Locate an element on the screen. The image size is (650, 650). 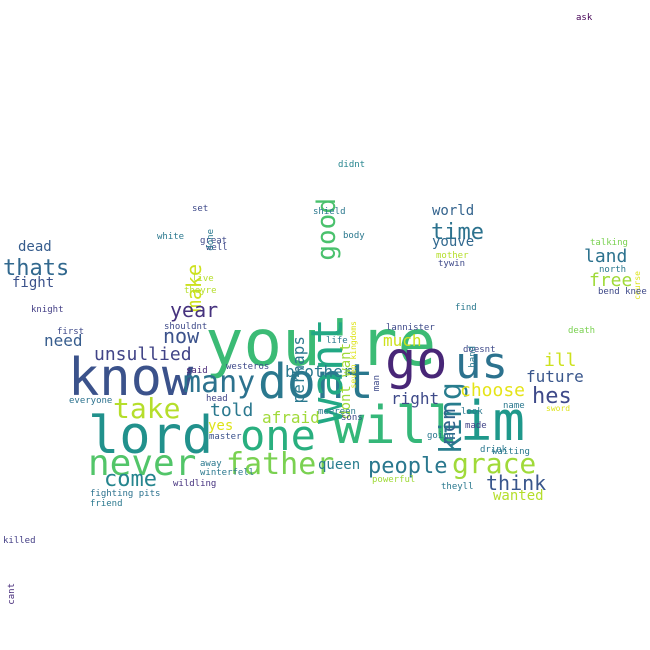
word: death is located at coordinates (582, 331).